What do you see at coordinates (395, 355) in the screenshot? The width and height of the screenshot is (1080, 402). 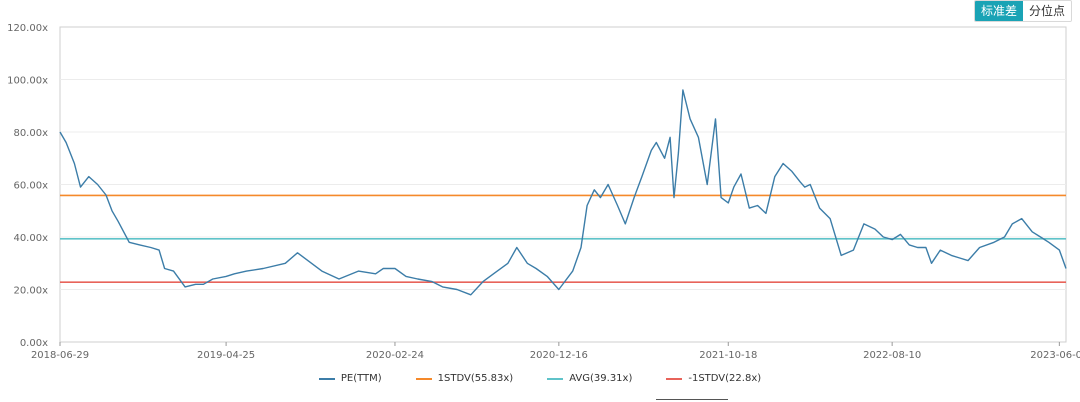 I see `x-tick-label: 2020-02-24` at bounding box center [395, 355].